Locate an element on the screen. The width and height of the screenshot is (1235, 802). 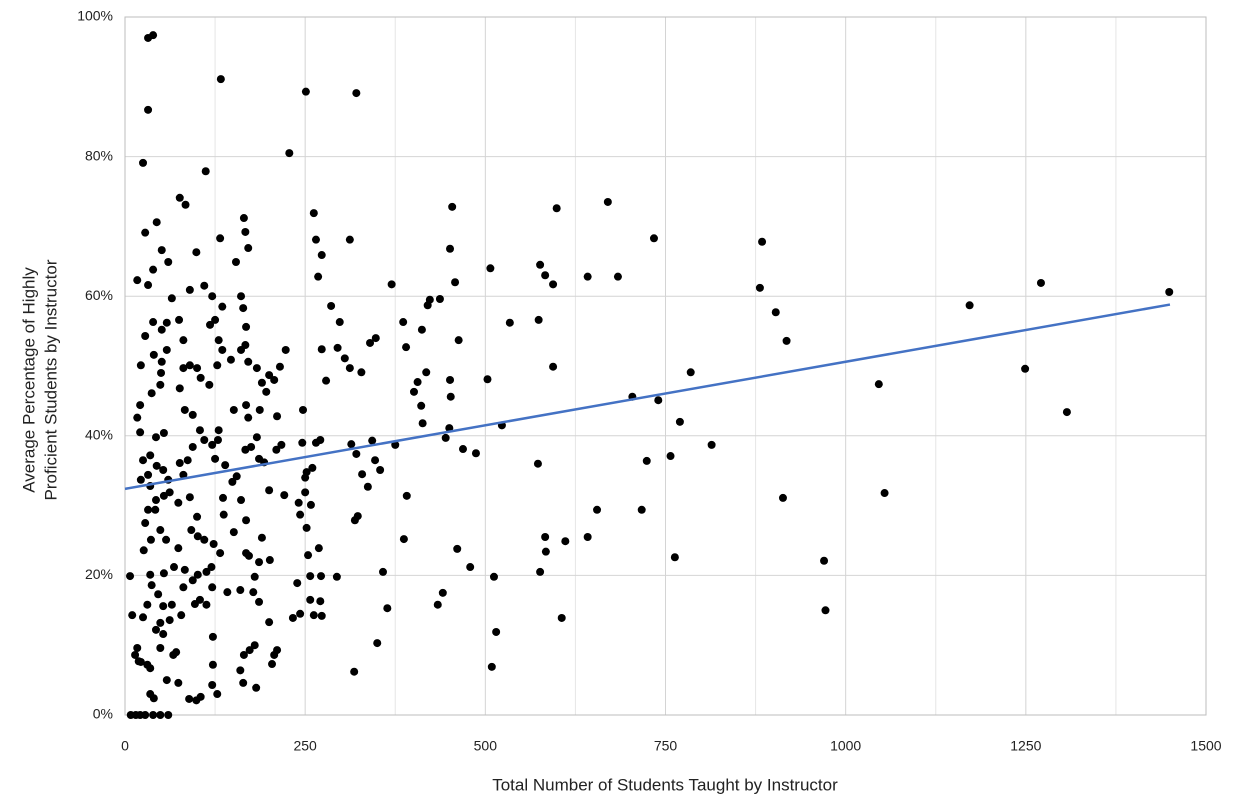
y-tick-label: 80% is located at coordinates (99, 155).